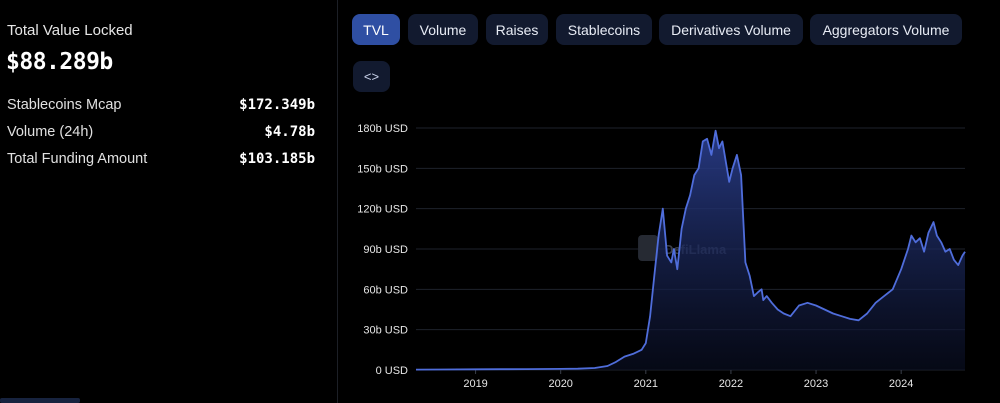  Describe the element at coordinates (560, 384) in the screenshot. I see `x-tick-label: 2020` at that location.